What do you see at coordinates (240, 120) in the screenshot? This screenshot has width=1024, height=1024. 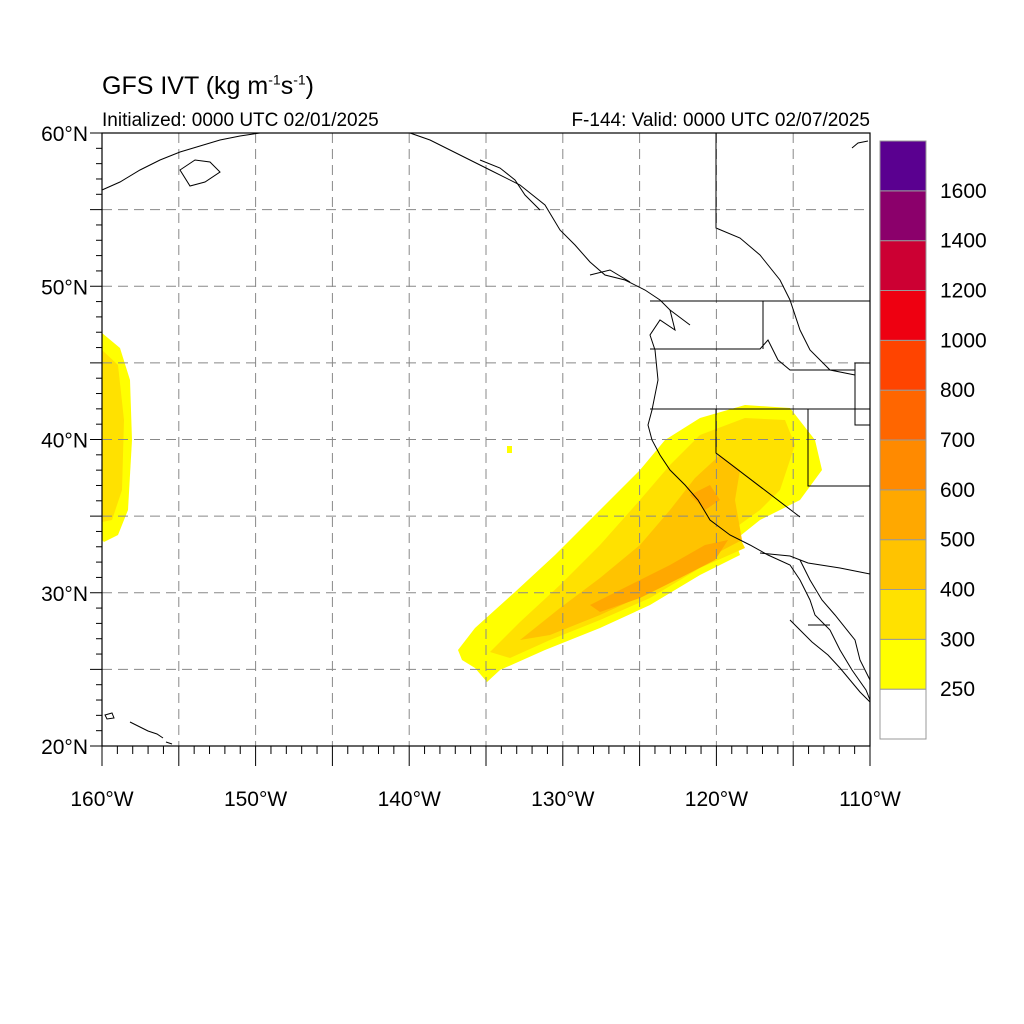 I see `initialized-time: Initialized: 0000 UTC 02/01/2025` at bounding box center [240, 120].